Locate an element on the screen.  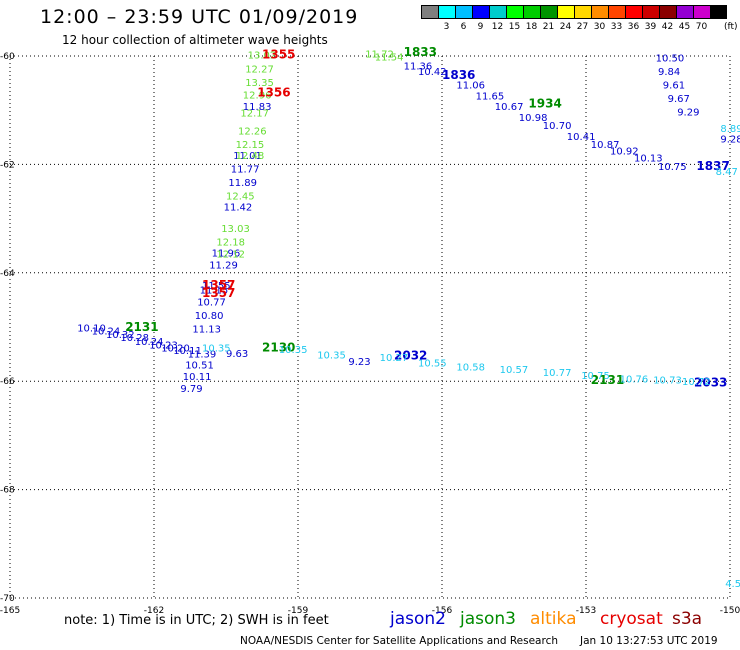
data-label-s3a: 10.73 is located at coordinates (667, 380).